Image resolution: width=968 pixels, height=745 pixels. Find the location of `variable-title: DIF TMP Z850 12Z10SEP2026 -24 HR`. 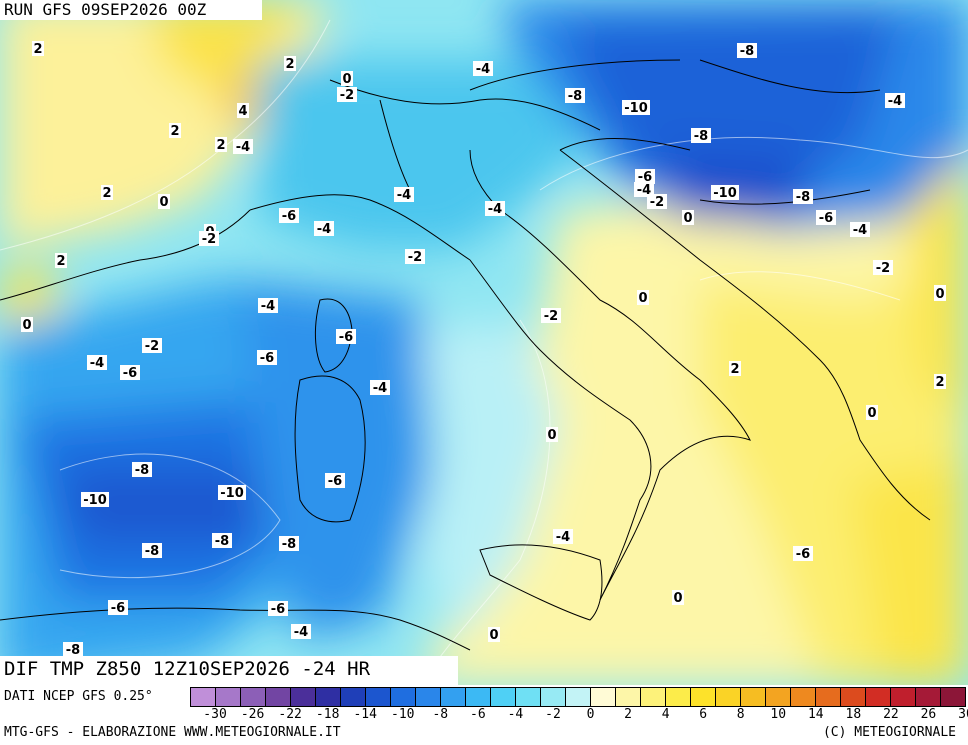

variable-title: DIF TMP Z850 12Z10SEP2026 -24 HR is located at coordinates (229, 670).